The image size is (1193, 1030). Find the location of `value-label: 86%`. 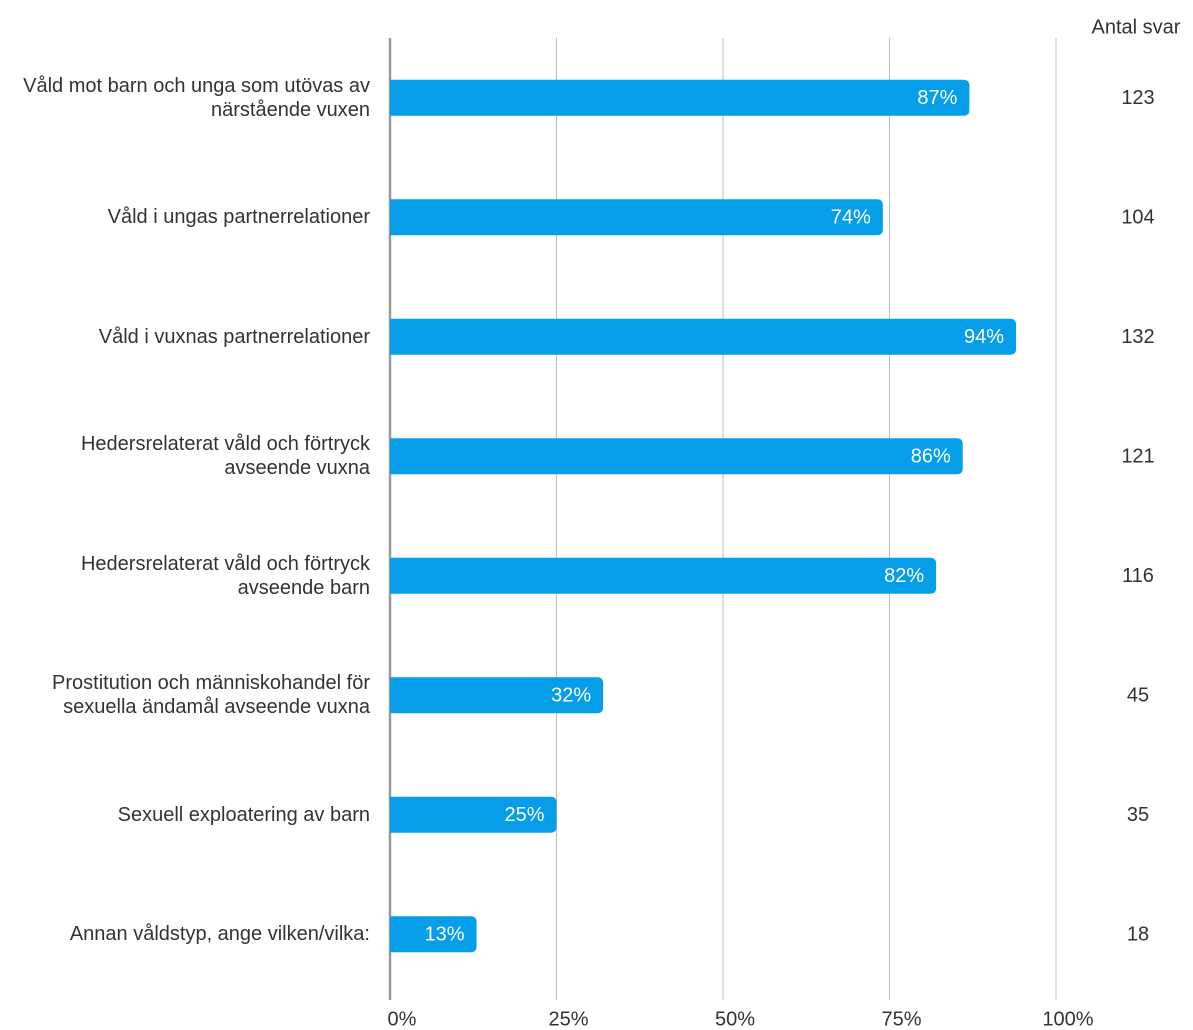

value-label: 86% is located at coordinates (931, 457).